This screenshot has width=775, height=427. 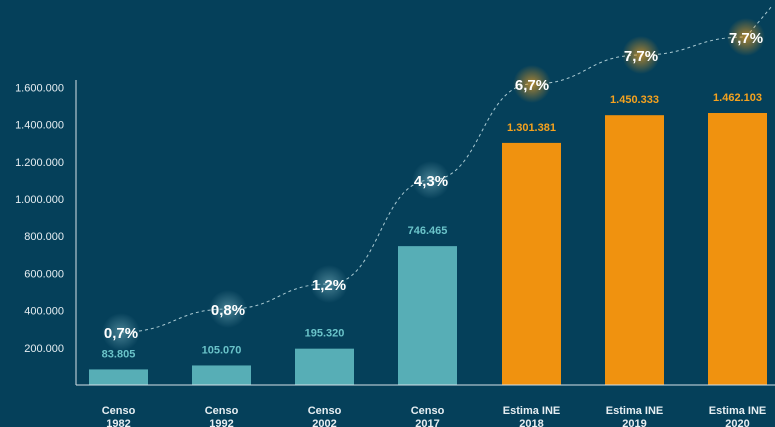 What do you see at coordinates (737, 416) in the screenshot?
I see `x-tick-label: Estima INE 2020` at bounding box center [737, 416].